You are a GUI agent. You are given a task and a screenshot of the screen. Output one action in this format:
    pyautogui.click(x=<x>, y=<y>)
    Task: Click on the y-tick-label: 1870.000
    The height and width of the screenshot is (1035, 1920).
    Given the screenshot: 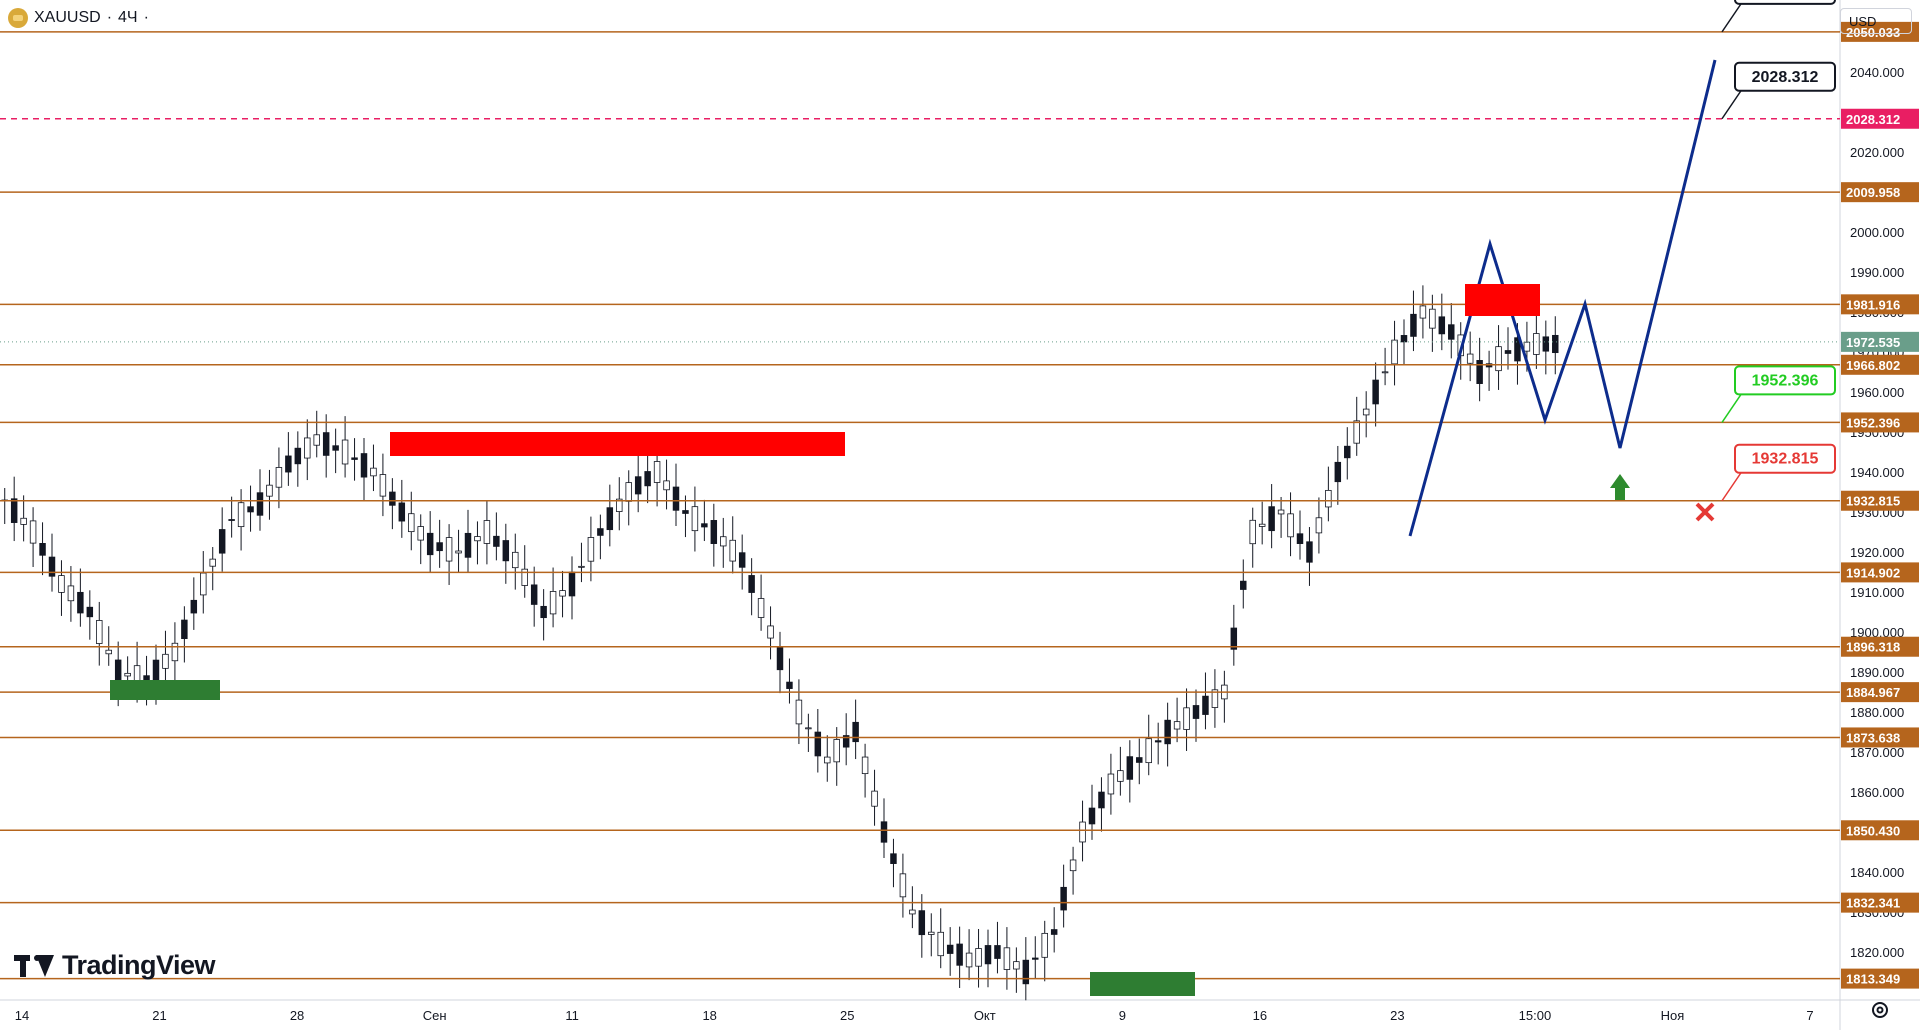 What is the action you would take?
    pyautogui.click(x=1877, y=752)
    